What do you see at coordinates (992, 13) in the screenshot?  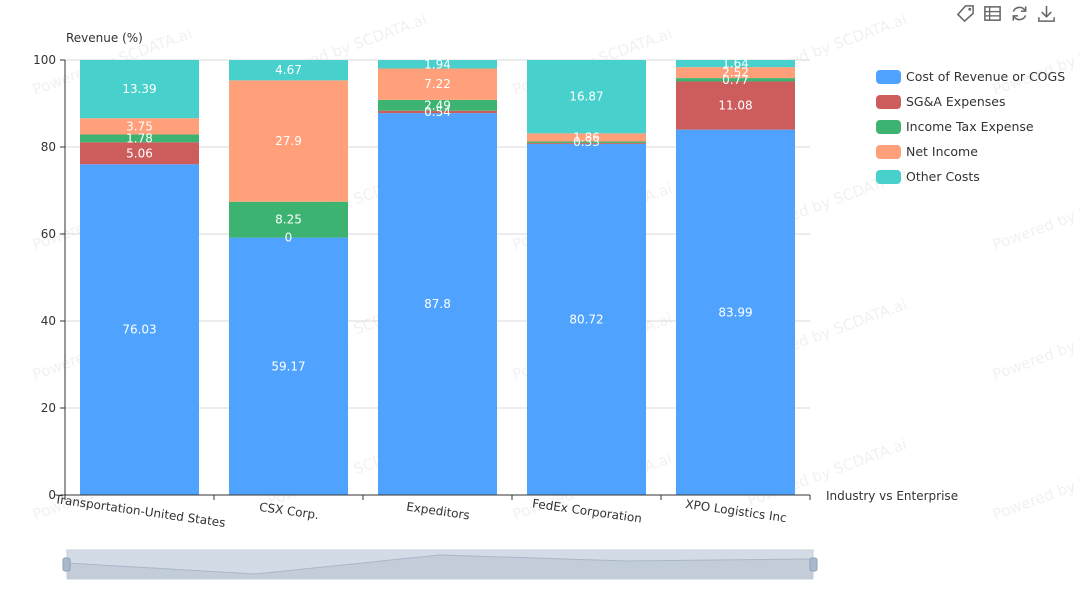 I see `data-view-icon` at bounding box center [992, 13].